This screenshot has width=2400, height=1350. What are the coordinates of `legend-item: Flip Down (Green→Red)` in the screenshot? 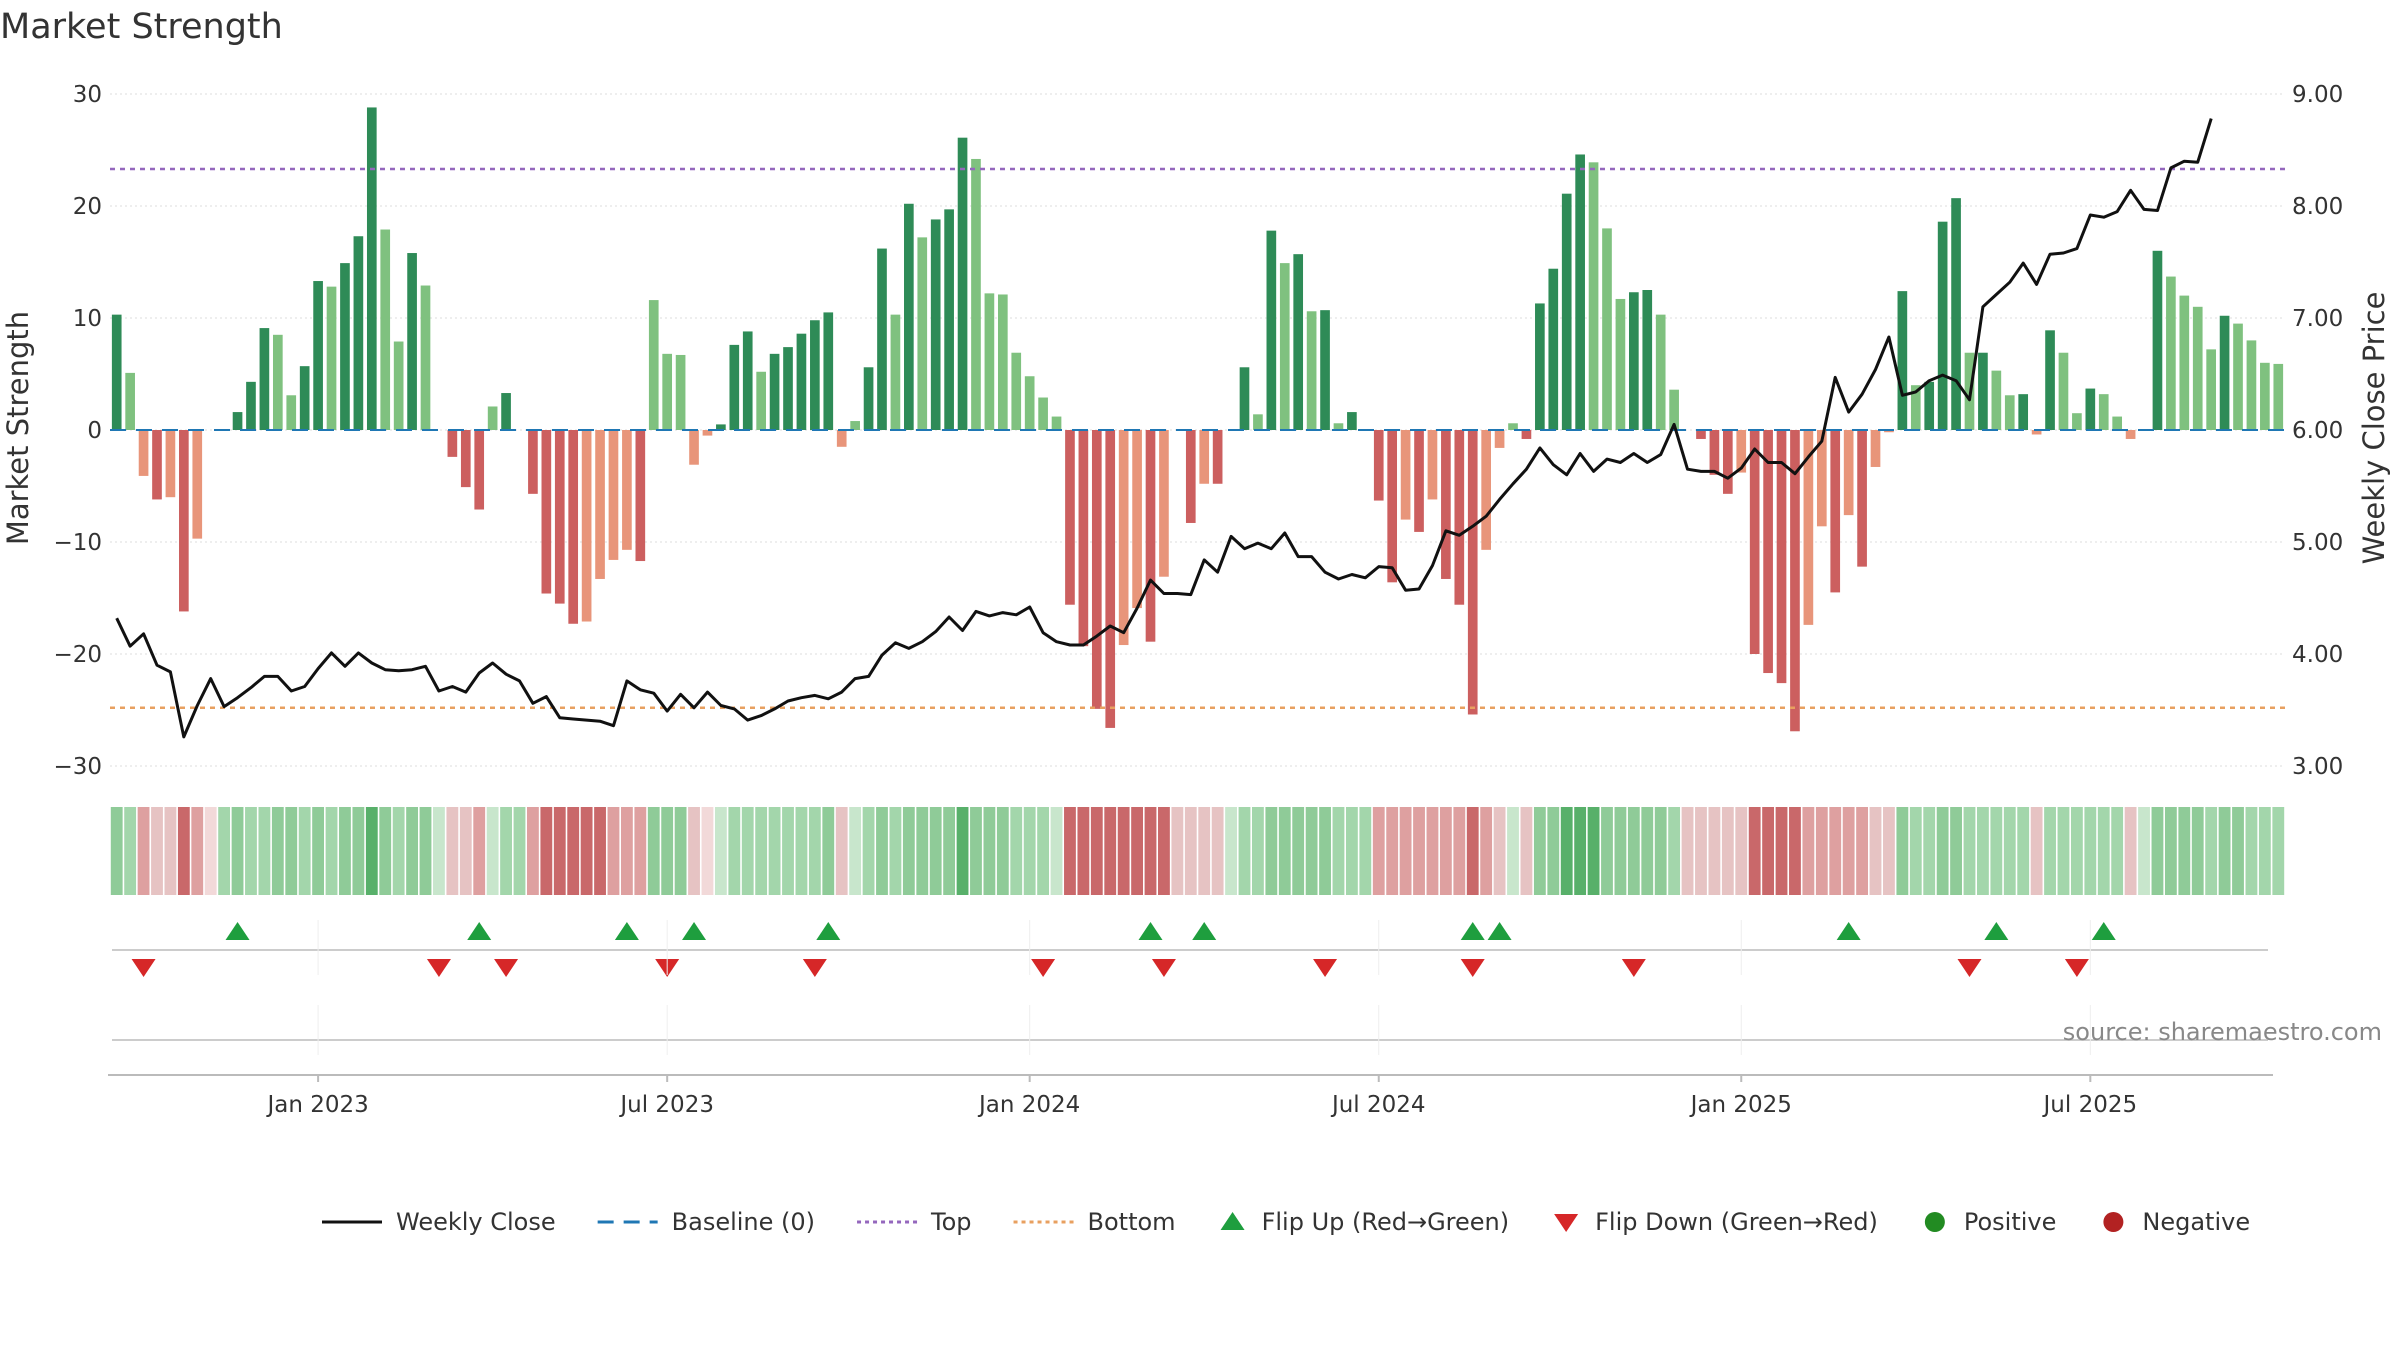 It's located at (1716, 1222).